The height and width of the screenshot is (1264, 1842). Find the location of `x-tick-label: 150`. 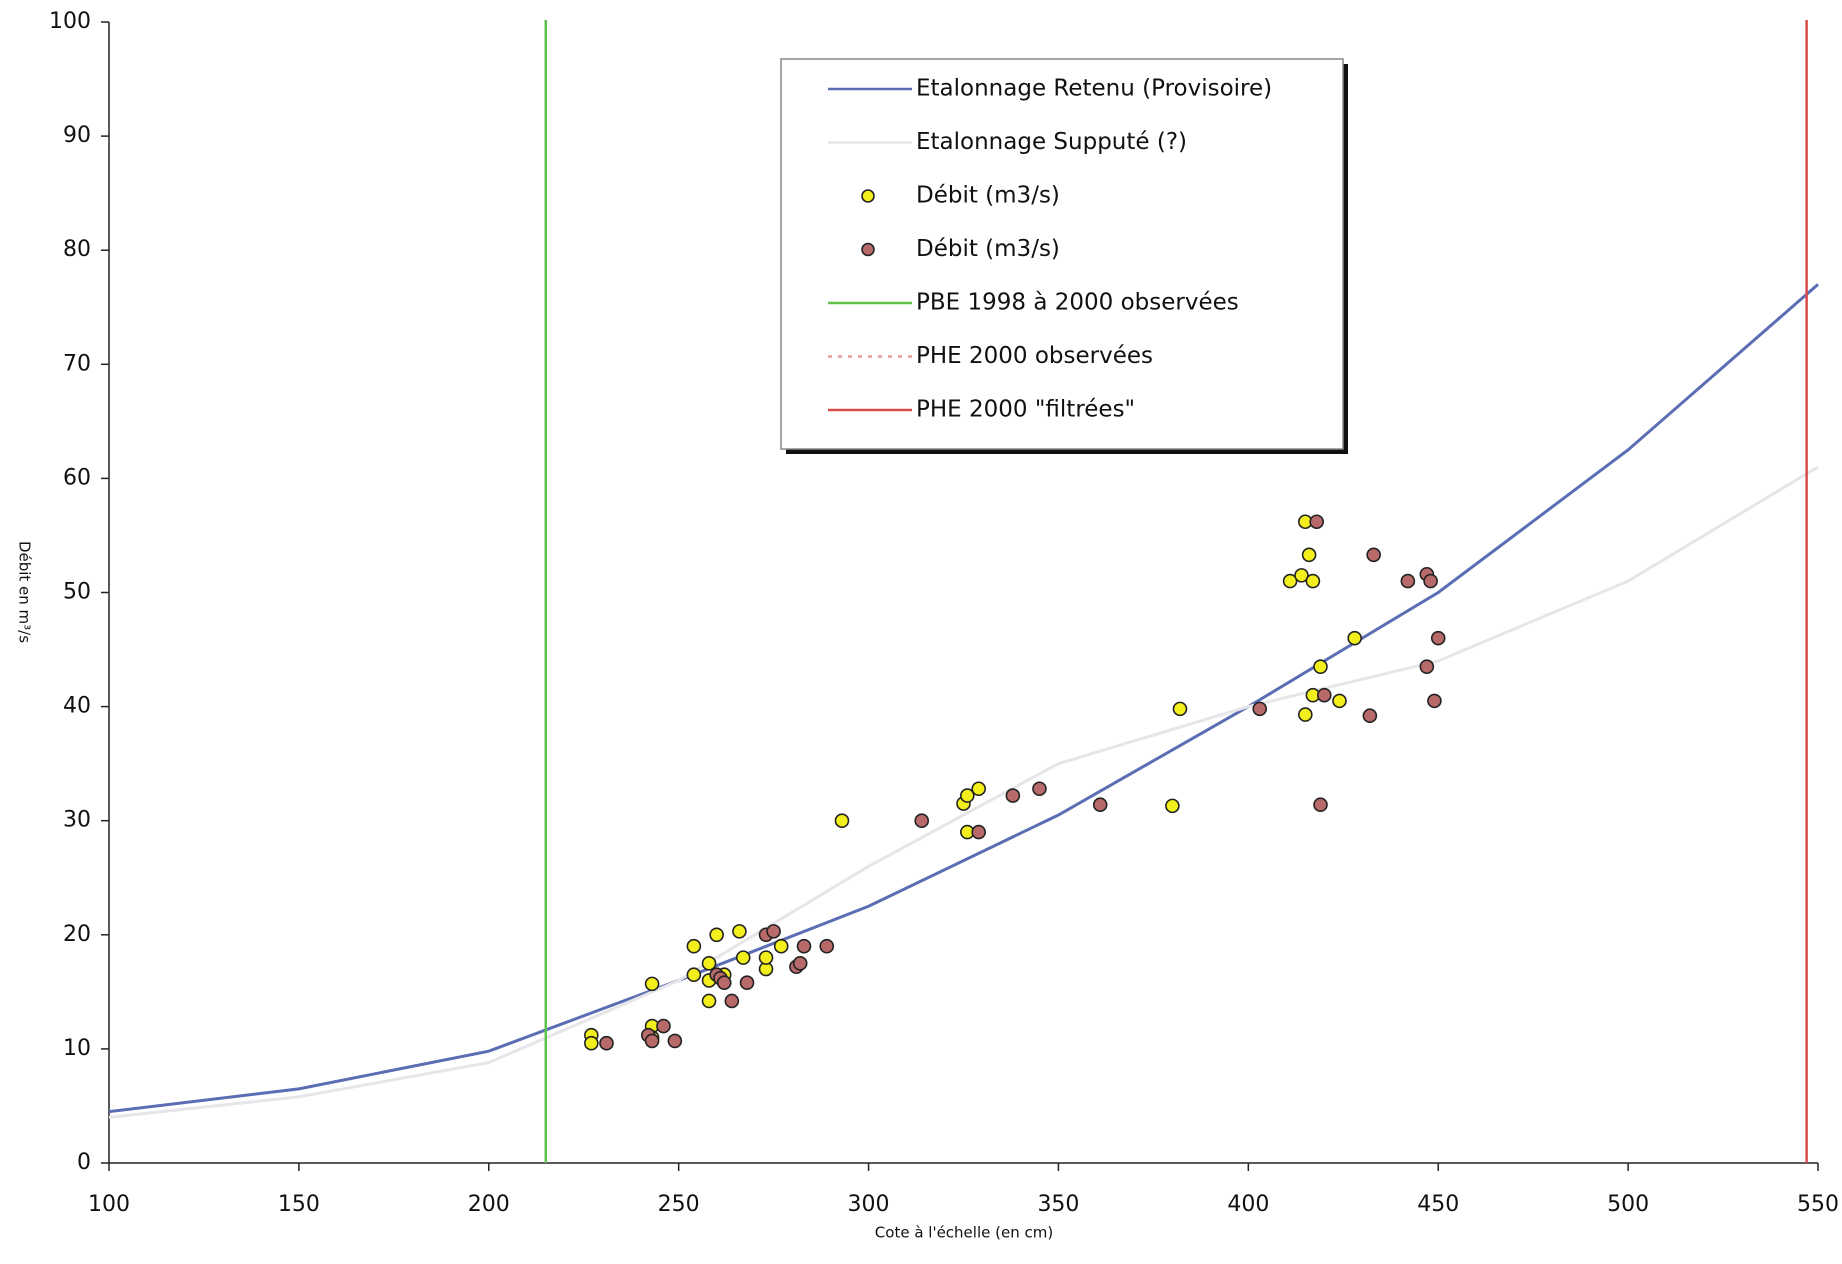

x-tick-label: 150 is located at coordinates (299, 1204).